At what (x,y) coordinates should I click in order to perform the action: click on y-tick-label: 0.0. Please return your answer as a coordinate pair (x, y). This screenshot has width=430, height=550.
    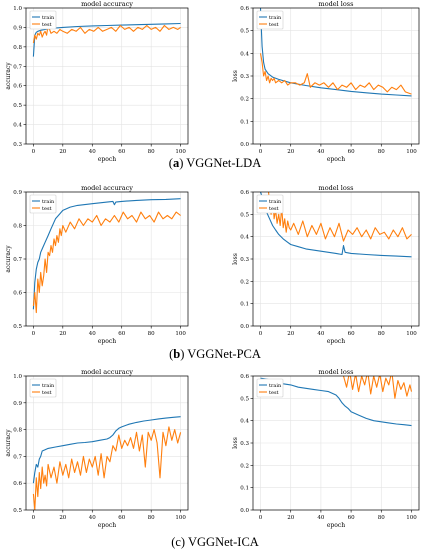
    Looking at the image, I should click on (244, 327).